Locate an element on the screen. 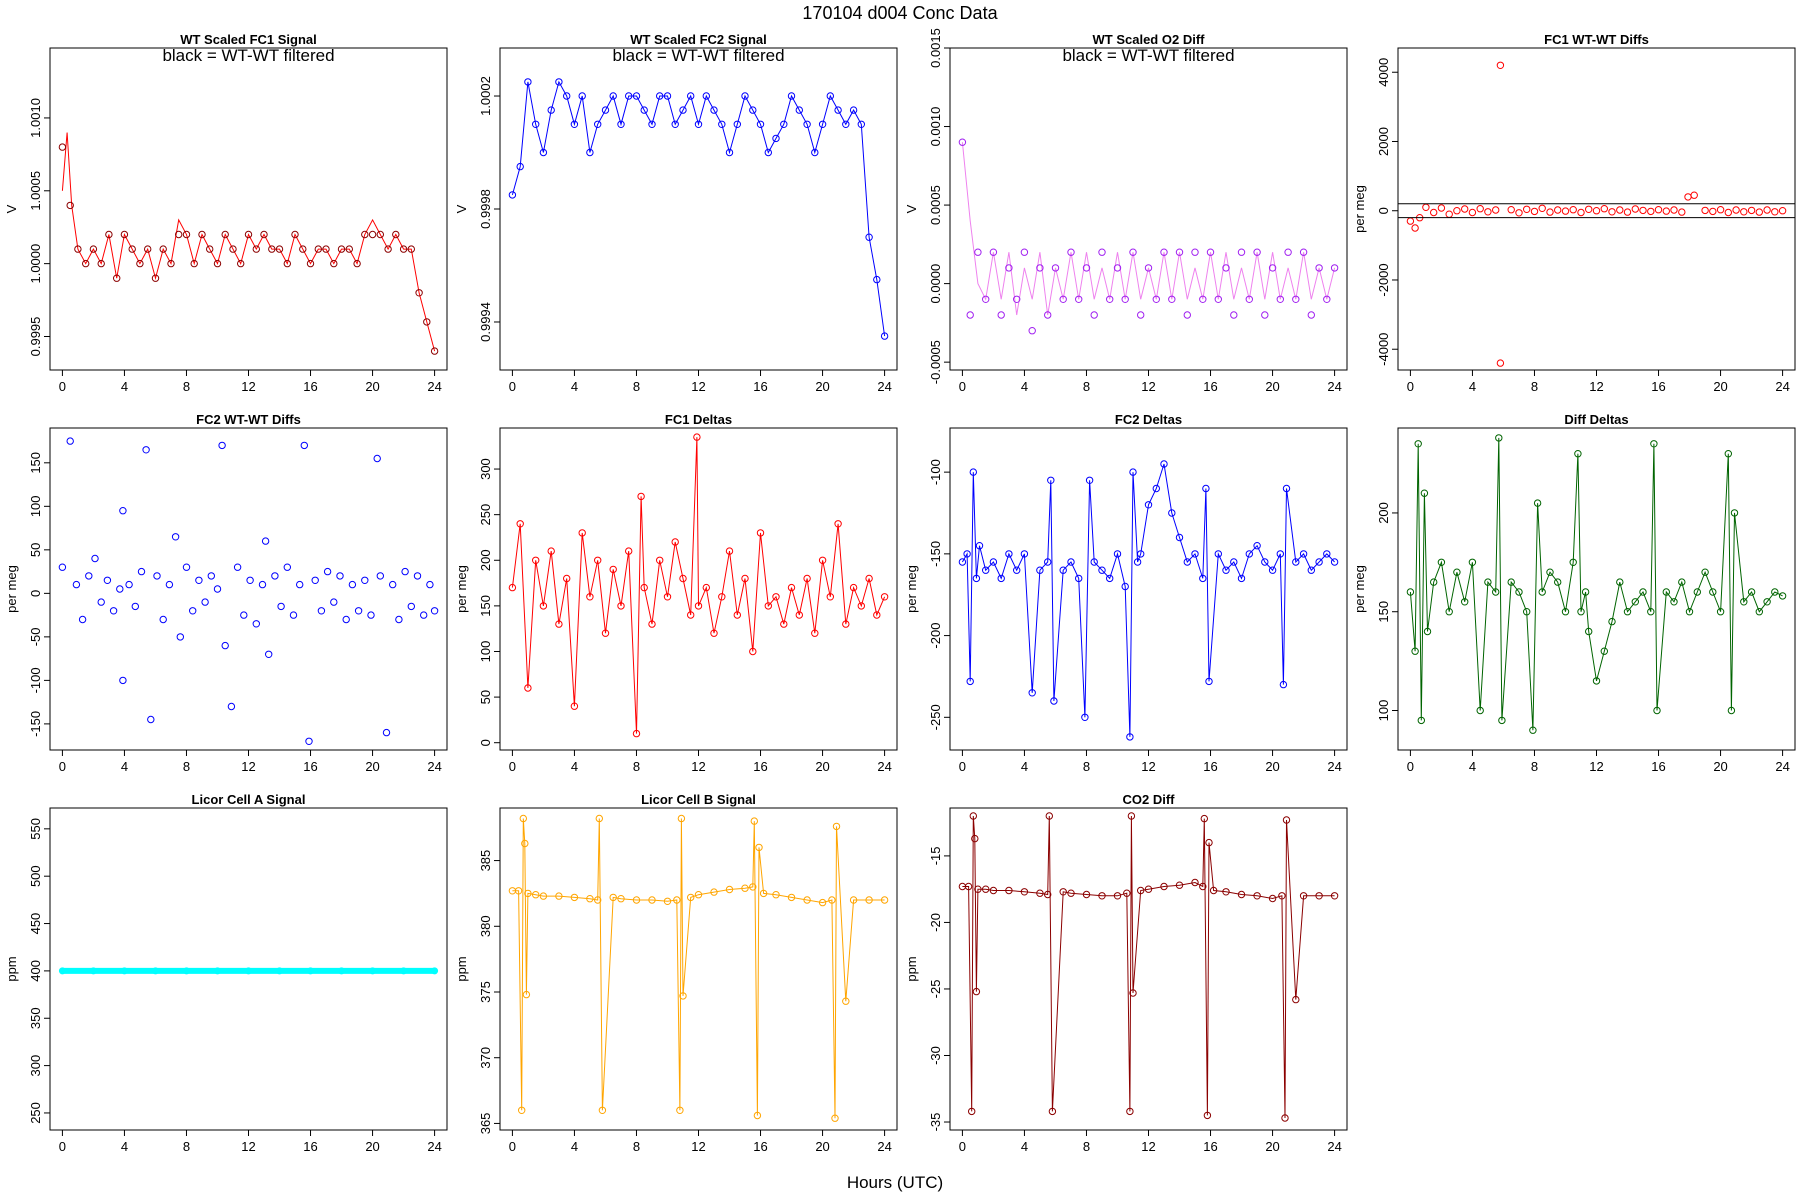 The image size is (1800, 1200). y-tick-label: 4000 is located at coordinates (1383, 72).